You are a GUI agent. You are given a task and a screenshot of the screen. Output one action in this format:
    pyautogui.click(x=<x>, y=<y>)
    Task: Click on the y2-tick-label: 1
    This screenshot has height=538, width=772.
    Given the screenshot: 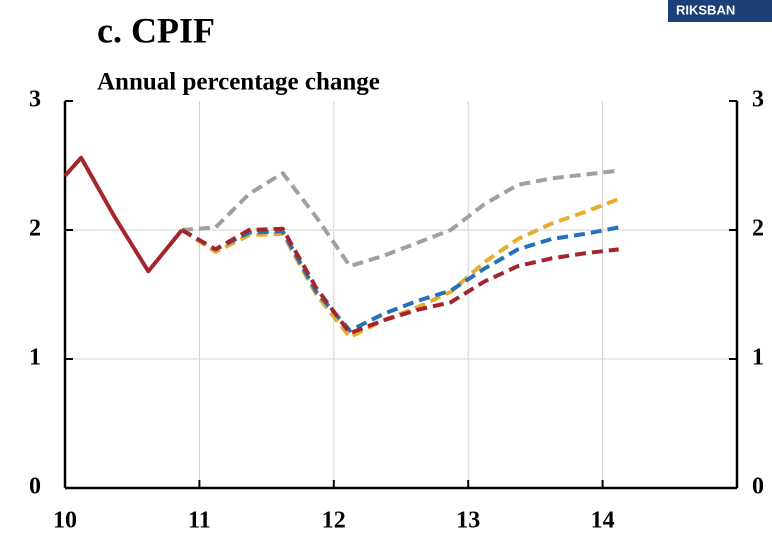 What is the action you would take?
    pyautogui.click(x=758, y=358)
    